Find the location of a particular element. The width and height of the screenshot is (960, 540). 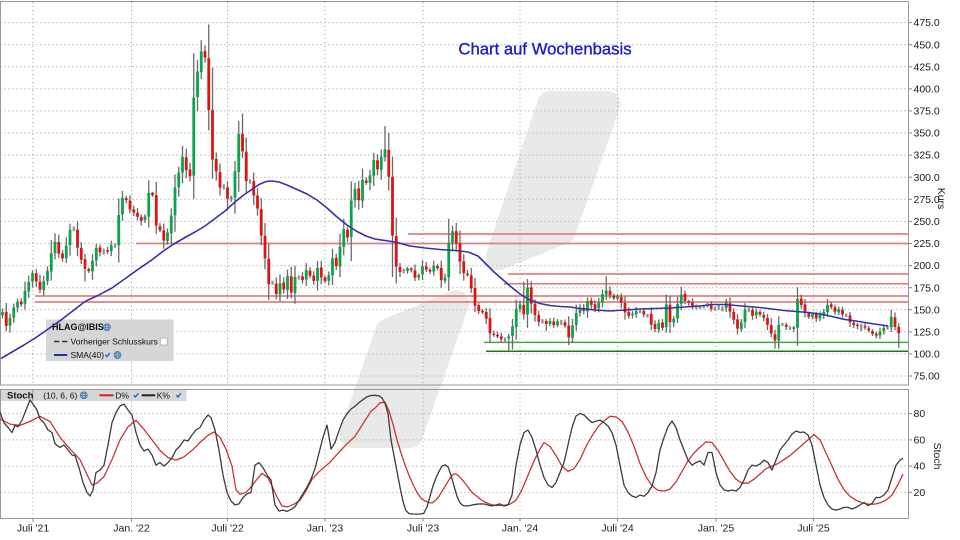

svg-text: 60 is located at coordinates (920, 441).